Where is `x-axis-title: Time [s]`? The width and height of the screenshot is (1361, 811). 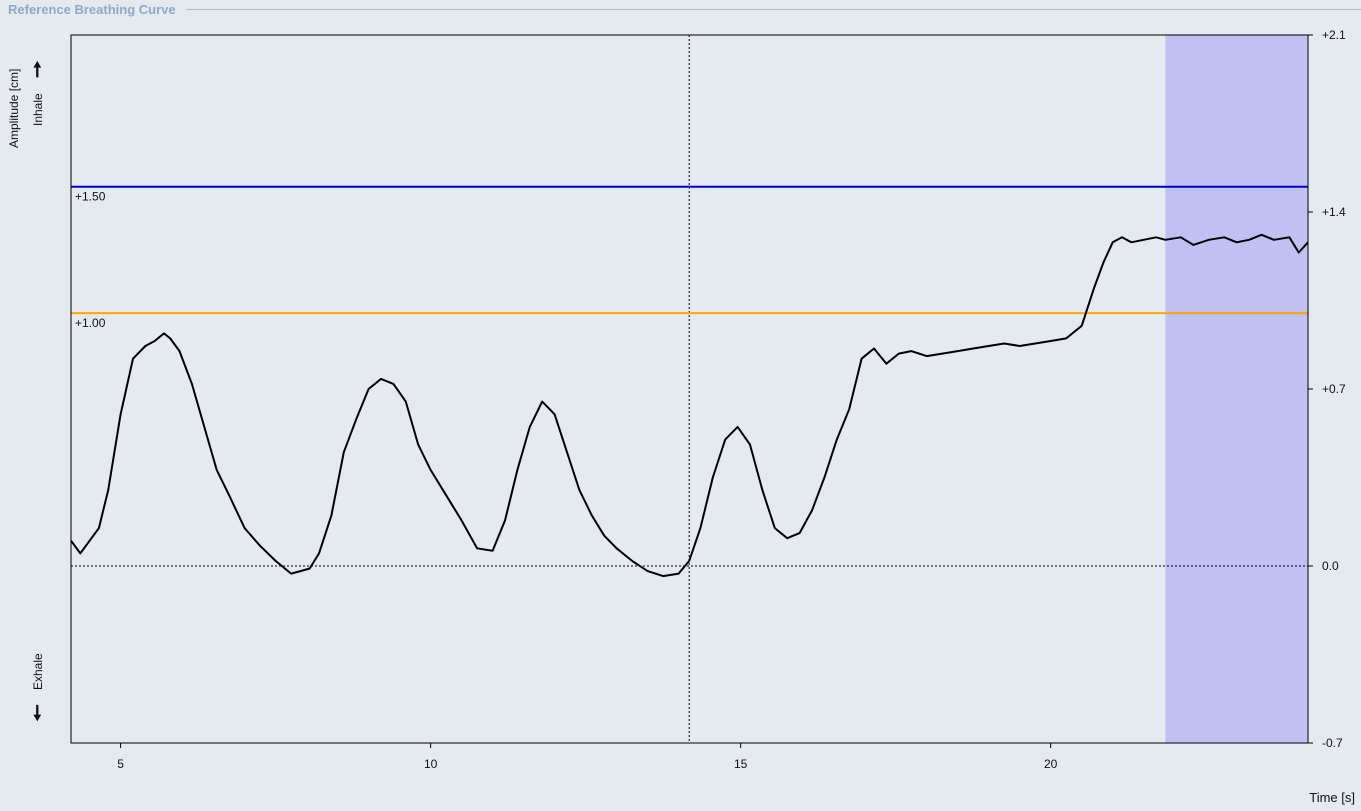 x-axis-title: Time [s] is located at coordinates (1332, 797).